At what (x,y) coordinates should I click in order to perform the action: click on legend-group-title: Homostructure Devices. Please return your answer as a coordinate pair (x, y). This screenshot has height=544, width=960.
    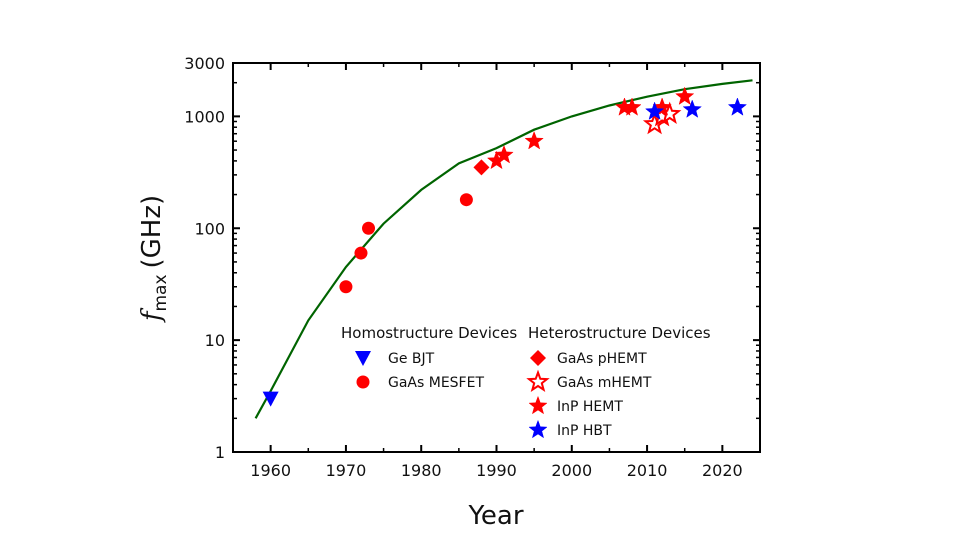
    Looking at the image, I should click on (429, 333).